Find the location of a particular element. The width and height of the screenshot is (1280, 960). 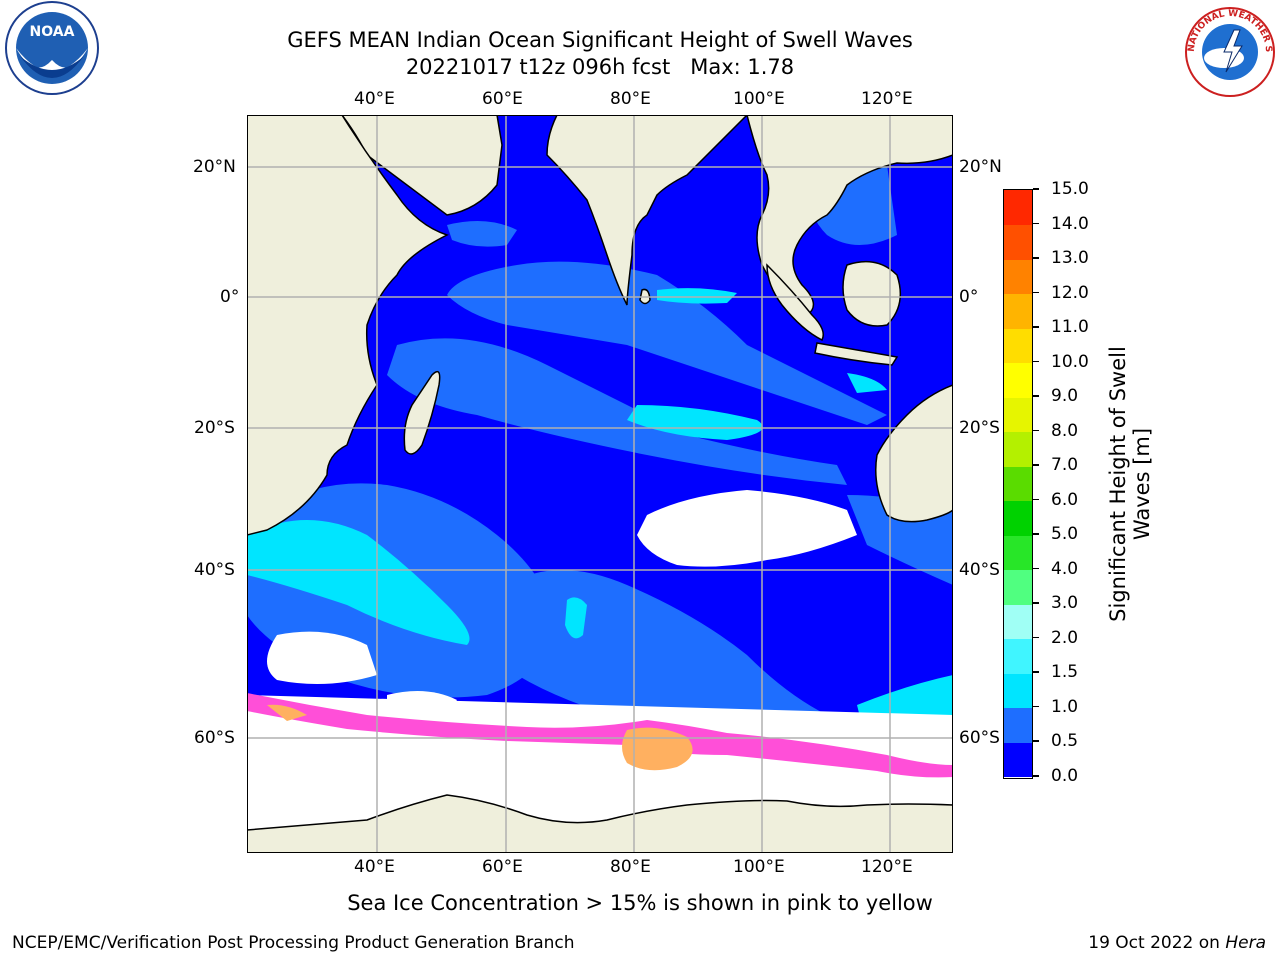

colorbar-label-line1: Significant Height of Swell is located at coordinates (1118, 484).